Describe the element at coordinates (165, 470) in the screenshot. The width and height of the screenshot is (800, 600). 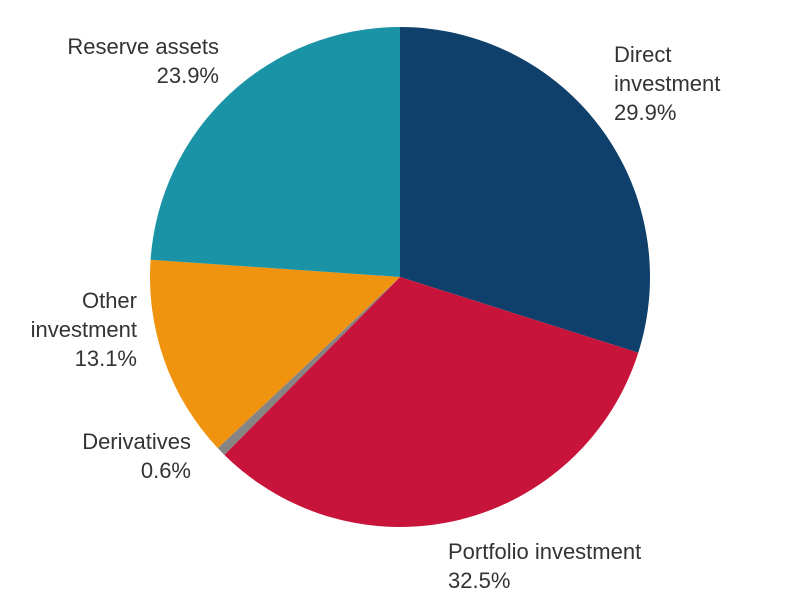
I see `label-value: 0.6%` at that location.